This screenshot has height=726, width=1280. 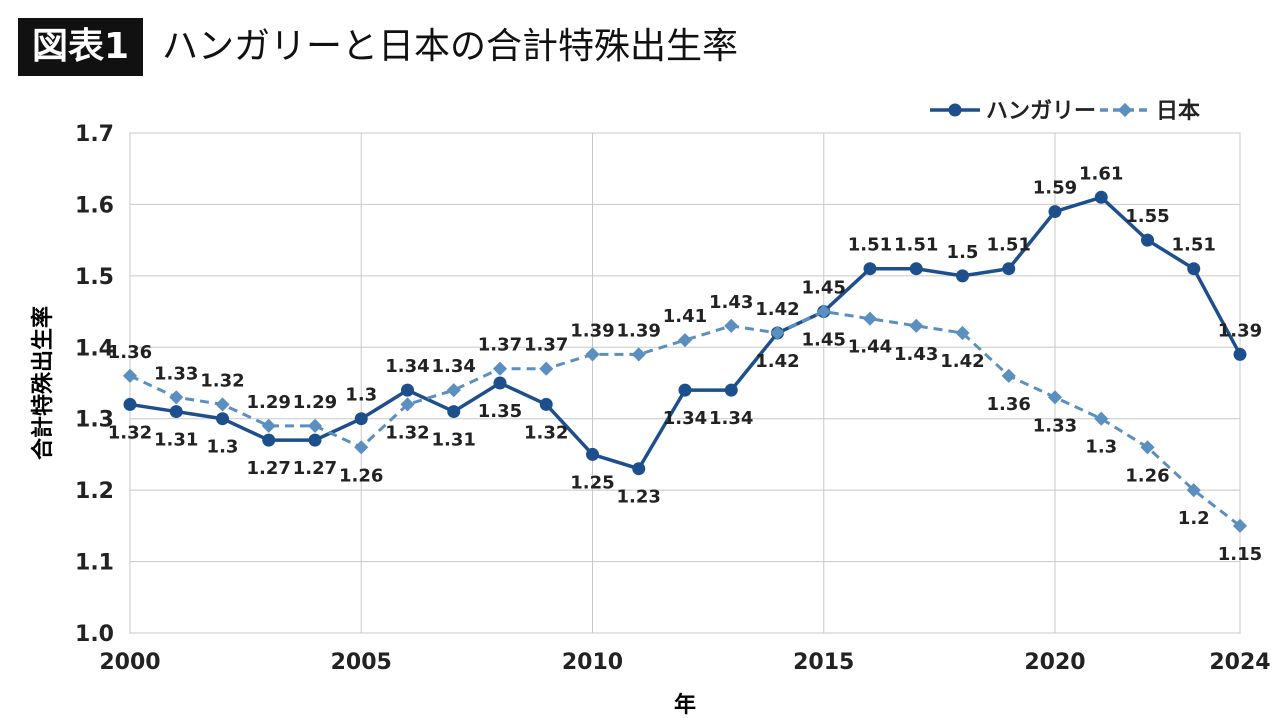 I want to click on data-label: 1.41, so click(x=685, y=316).